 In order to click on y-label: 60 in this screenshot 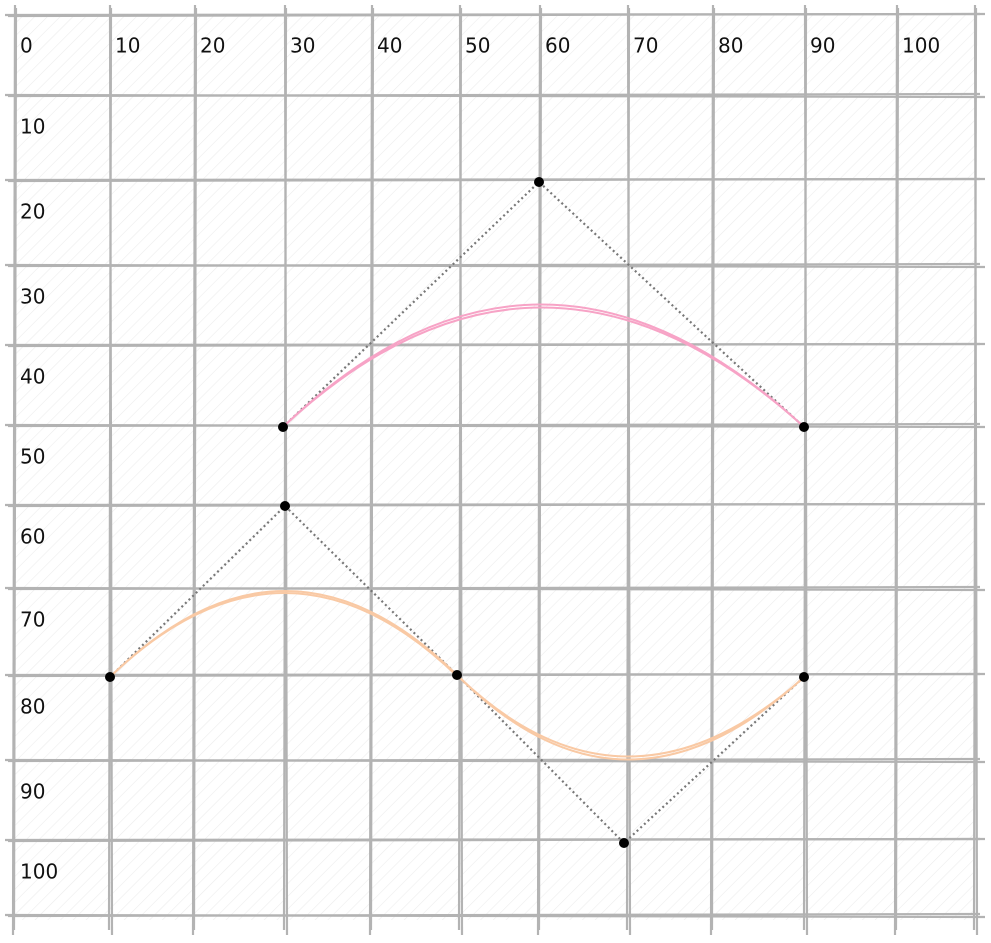, I will do `click(32, 537)`.